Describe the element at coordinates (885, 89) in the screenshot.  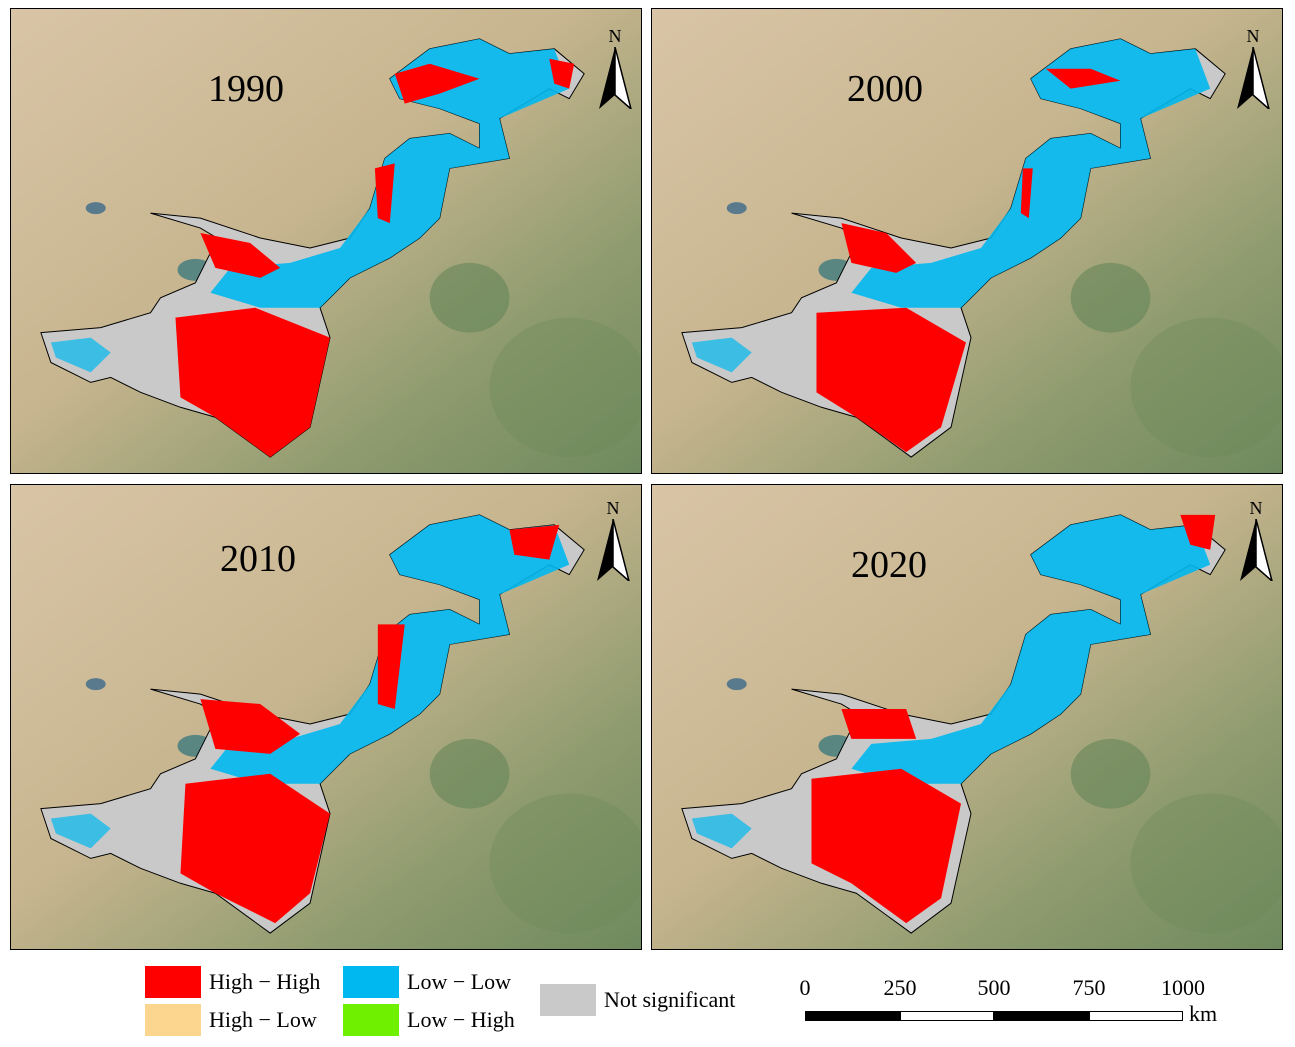
I see `year-label: 2000` at that location.